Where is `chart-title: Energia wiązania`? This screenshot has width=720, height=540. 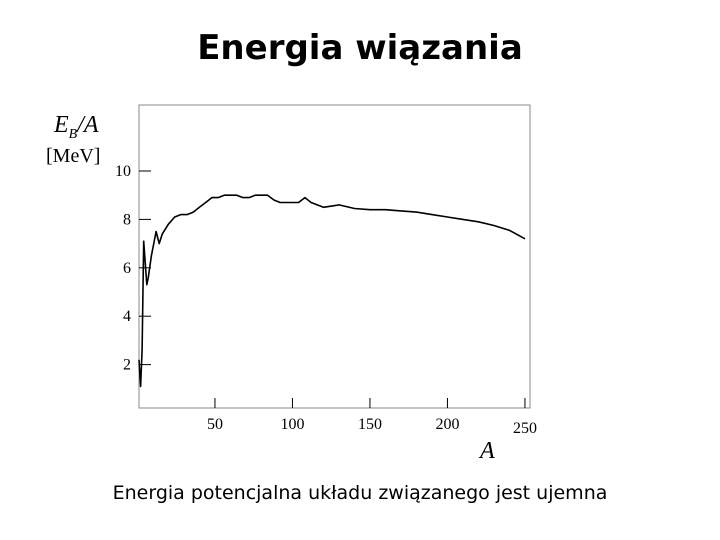
chart-title: Energia wiązania is located at coordinates (360, 48).